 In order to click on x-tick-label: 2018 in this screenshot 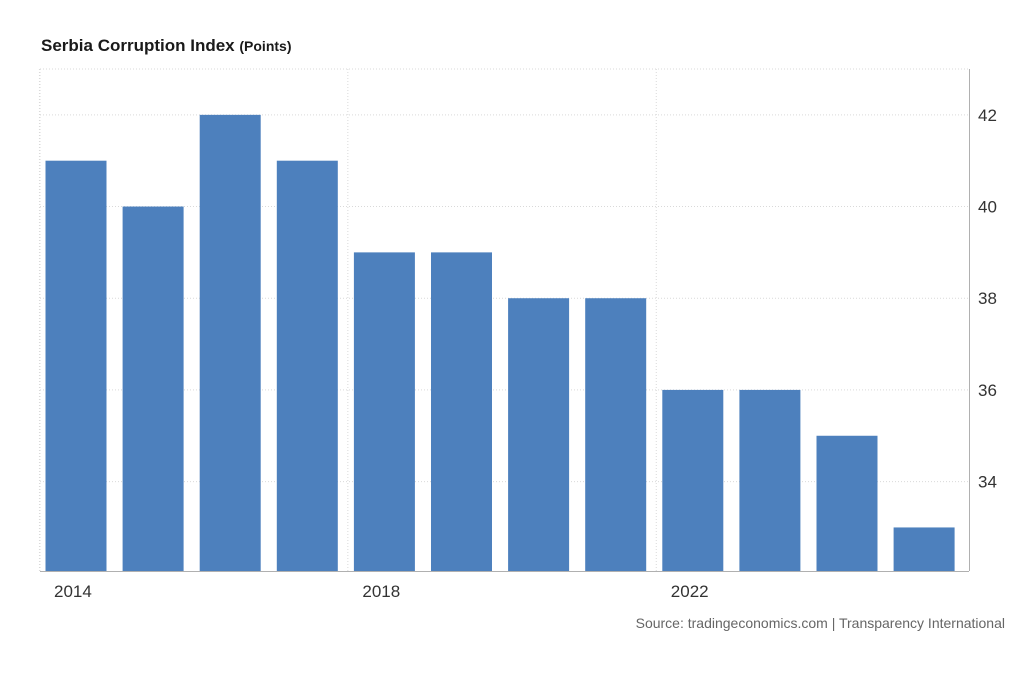, I will do `click(381, 591)`.